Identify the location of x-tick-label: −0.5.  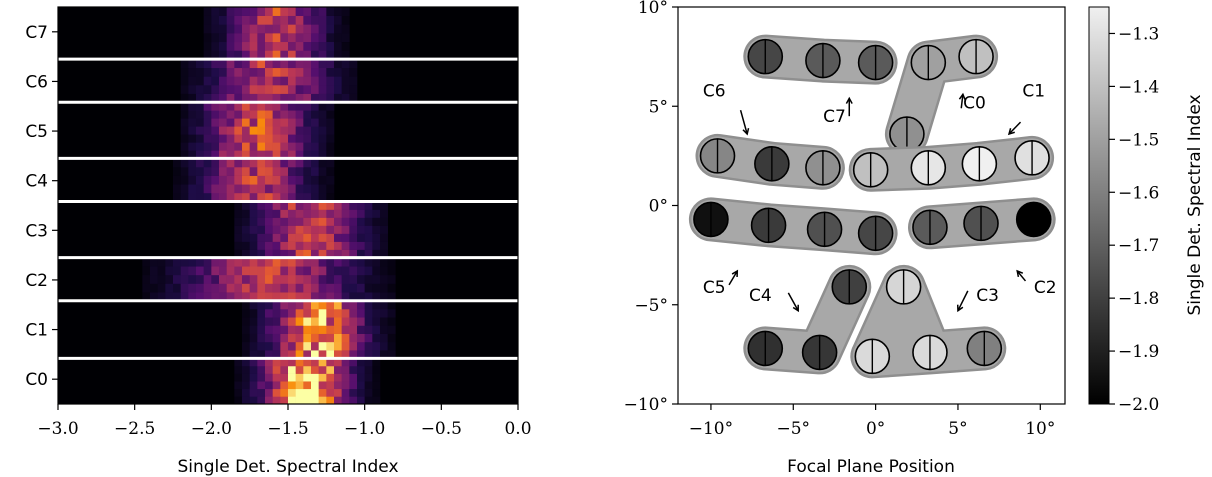
(441, 429).